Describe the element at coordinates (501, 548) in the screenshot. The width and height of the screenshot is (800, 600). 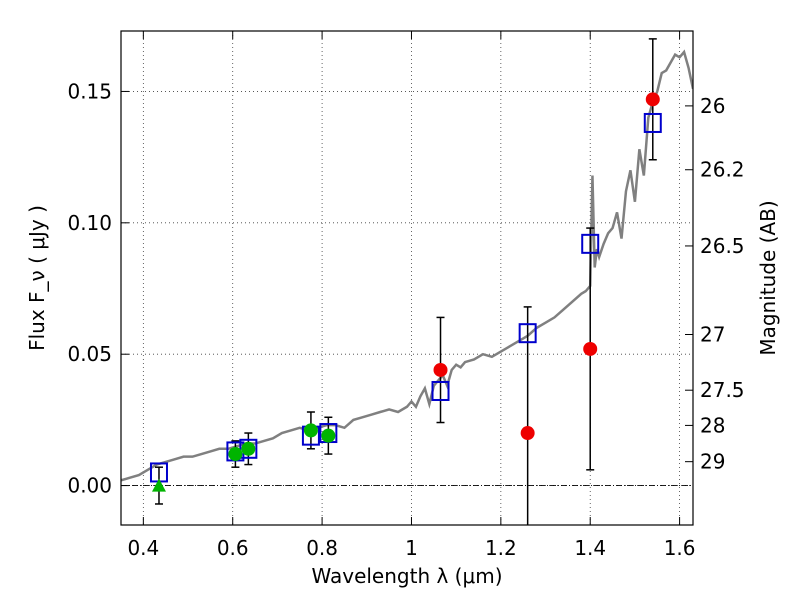
I see `x-tick-label-4: 1.2` at that location.